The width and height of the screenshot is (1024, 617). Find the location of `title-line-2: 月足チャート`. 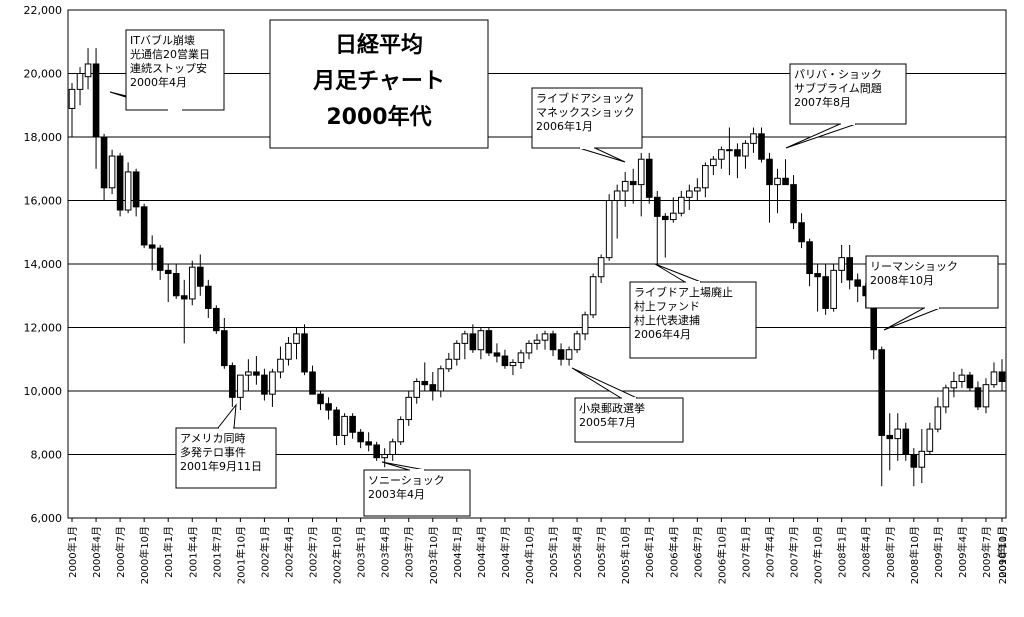

title-line-2: 月足チャート is located at coordinates (378, 81).